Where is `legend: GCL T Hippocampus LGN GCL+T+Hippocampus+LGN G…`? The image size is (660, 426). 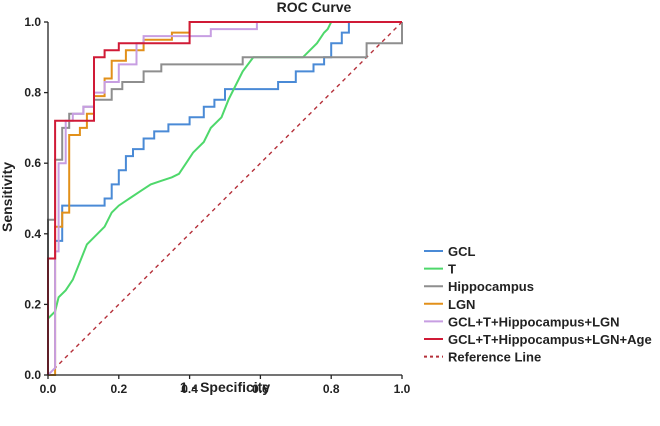 legend: GCL T Hippocampus LGN GCL+T+Hippocampus+LGN G… is located at coordinates (538, 304).